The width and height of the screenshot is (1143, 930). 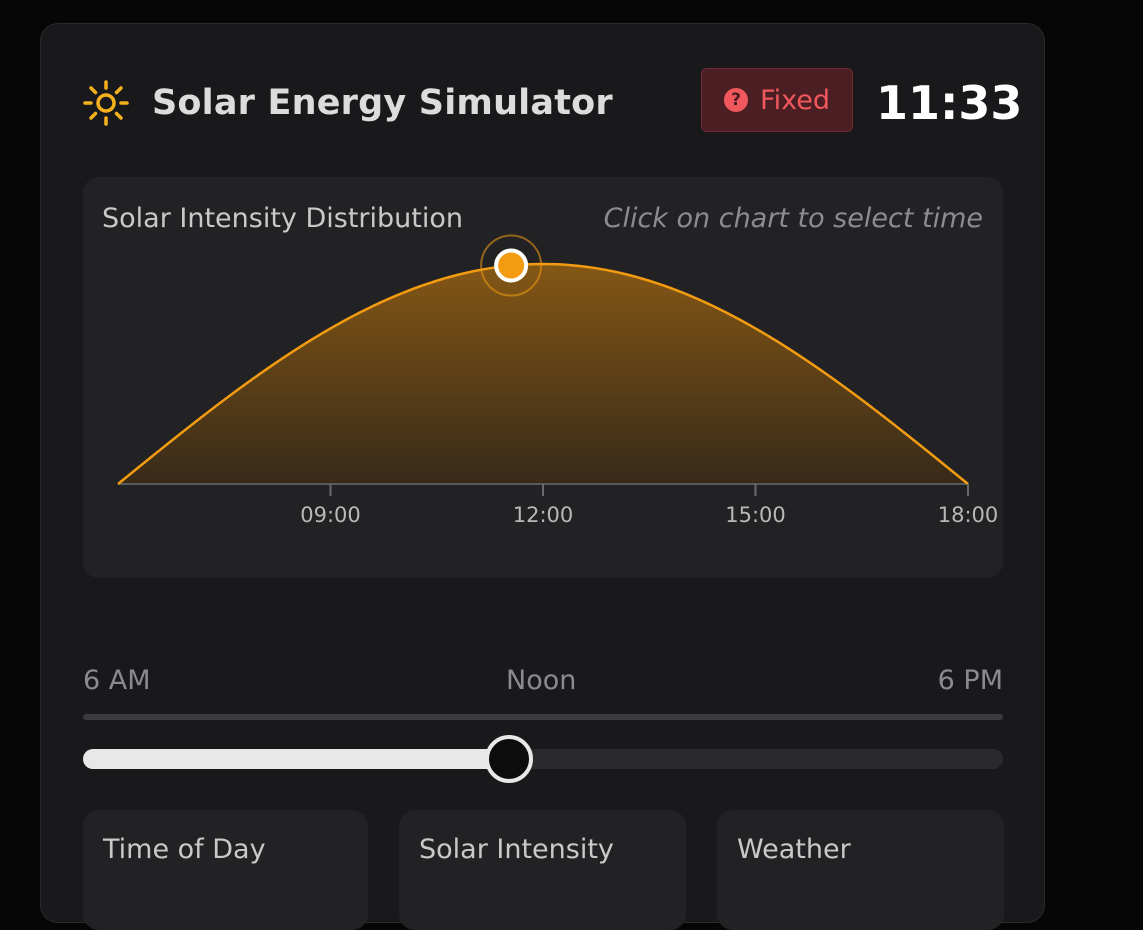 What do you see at coordinates (516, 849) in the screenshot?
I see `stat-label-intensity: Solar Intensity` at bounding box center [516, 849].